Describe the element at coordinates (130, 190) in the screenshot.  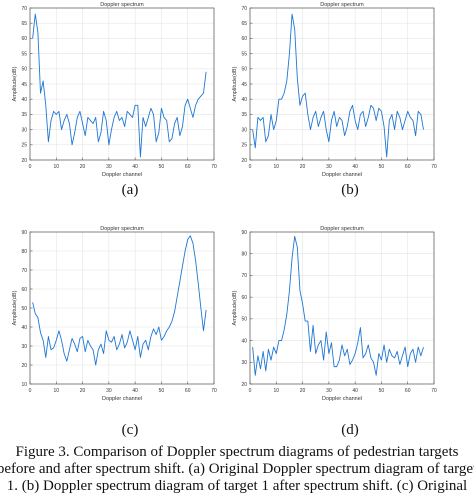
I see `panel-label-a: (a)` at that location.